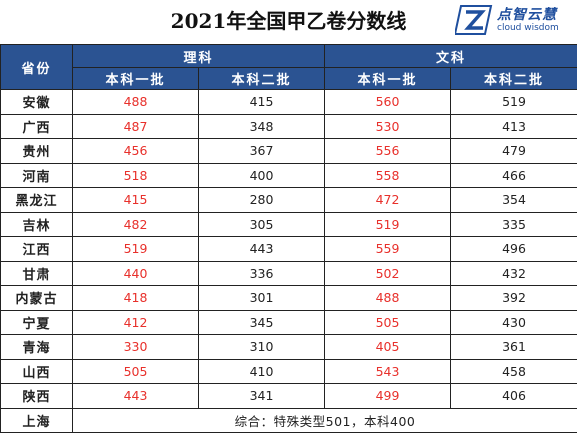 The width and height of the screenshot is (577, 433). I want to click on province-cell: 陕西, so click(37, 396).